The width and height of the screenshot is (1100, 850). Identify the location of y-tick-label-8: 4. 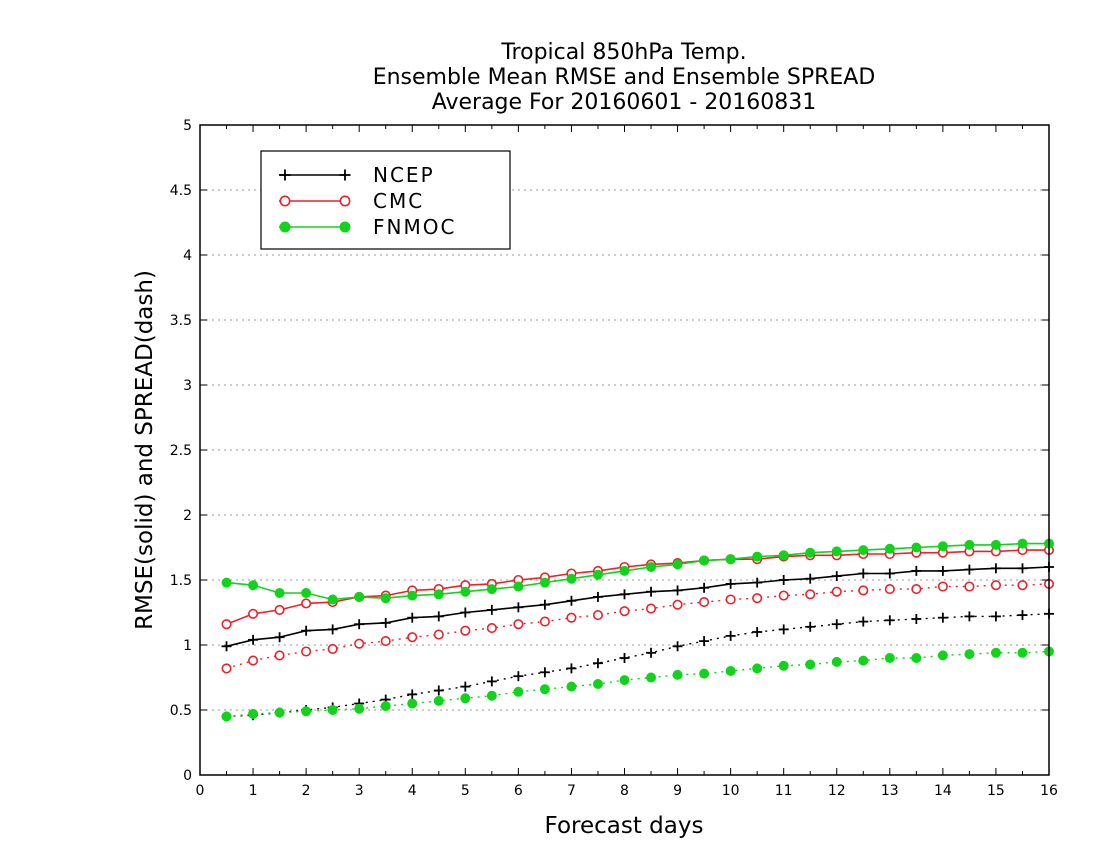
(187, 256).